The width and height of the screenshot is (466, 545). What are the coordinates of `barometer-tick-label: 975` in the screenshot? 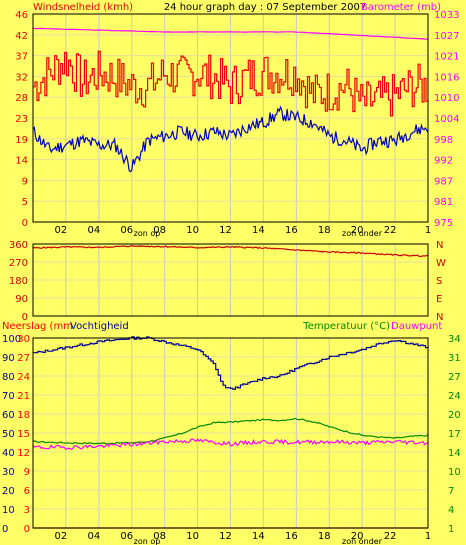 It's located at (443, 223).